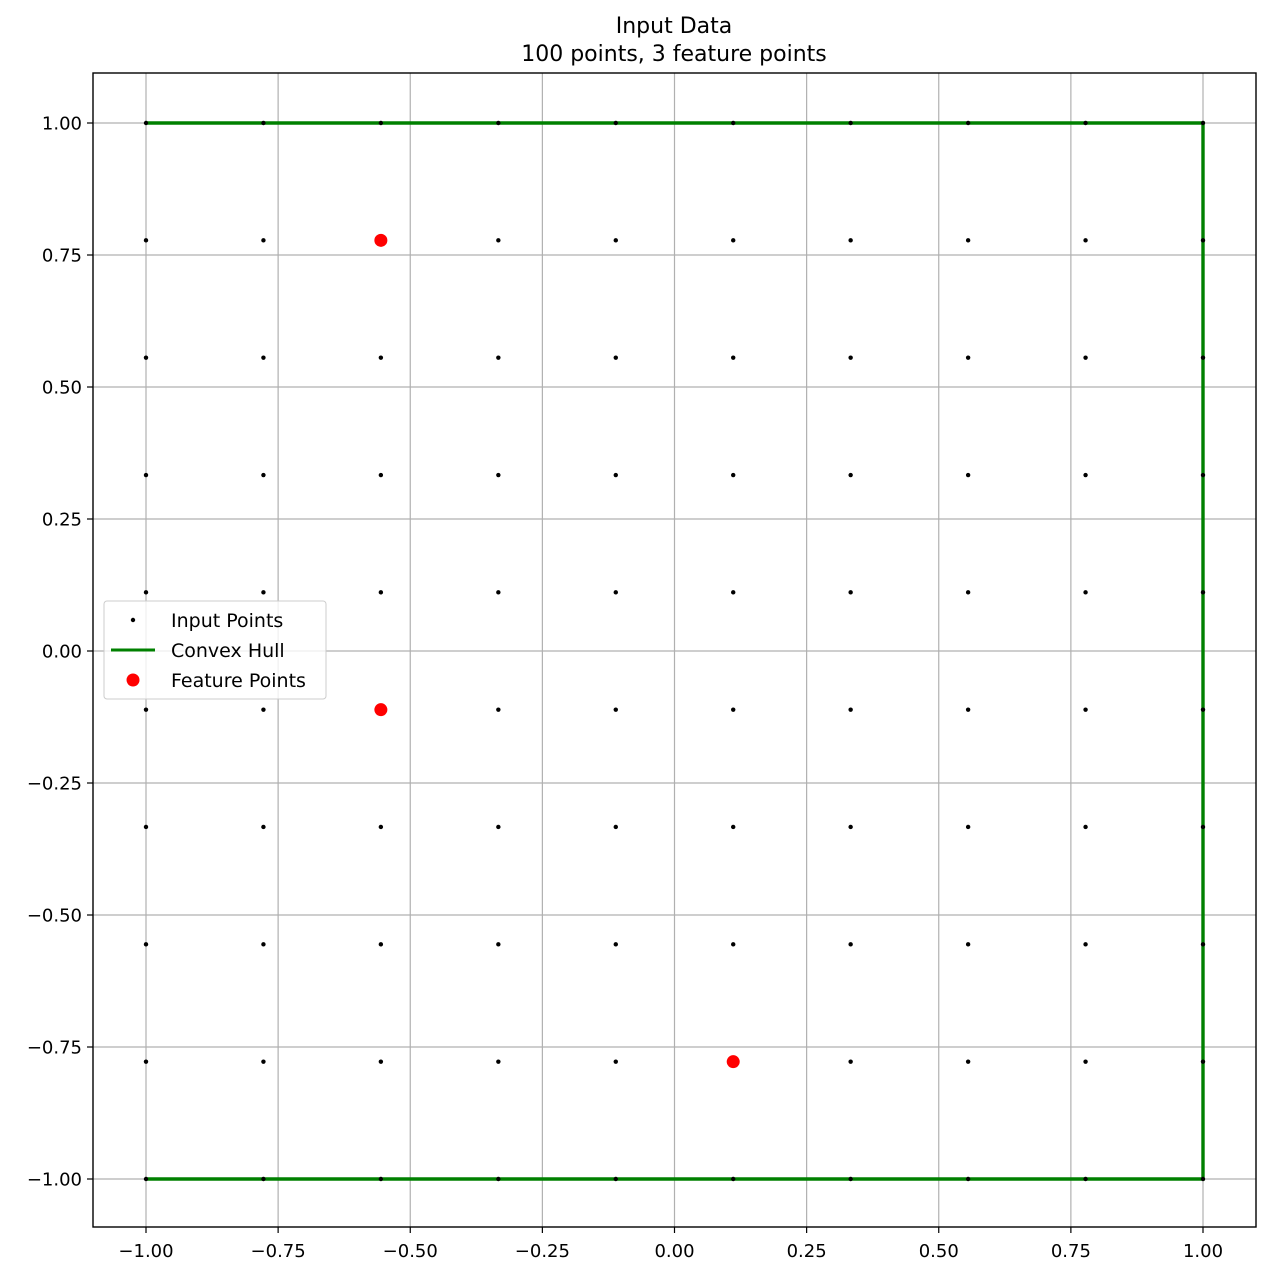 This screenshot has height=1278, width=1270. Describe the element at coordinates (54, 784) in the screenshot. I see `y-tick-label: −0.25` at that location.